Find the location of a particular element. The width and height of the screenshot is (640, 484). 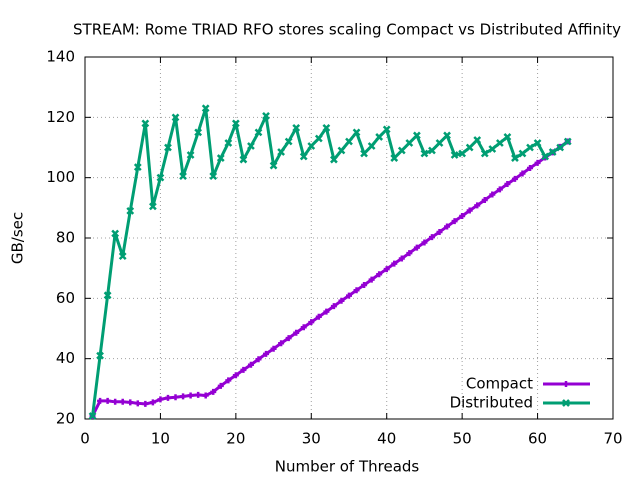

y-tick-label: 100 is located at coordinates (60, 177).